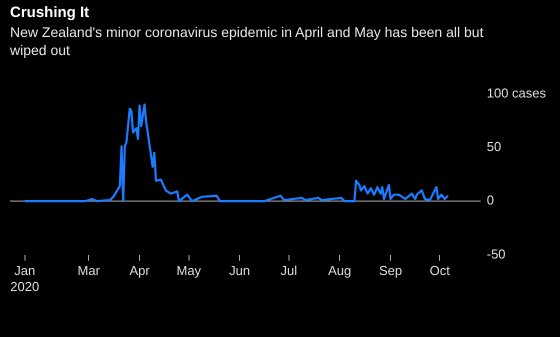 This screenshot has width=560, height=337. What do you see at coordinates (494, 146) in the screenshot?
I see `y-tick-label: 50` at bounding box center [494, 146].